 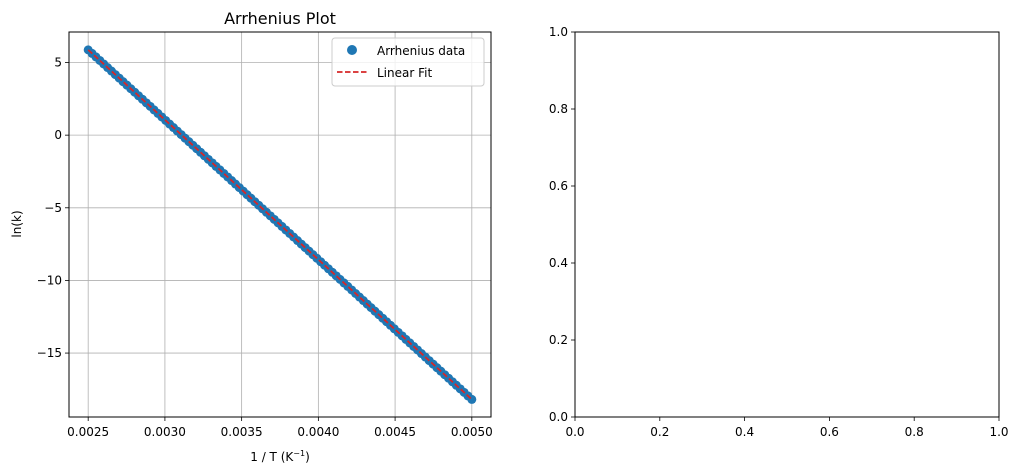 I want to click on x-tick-label: 1.0, so click(x=998, y=432).